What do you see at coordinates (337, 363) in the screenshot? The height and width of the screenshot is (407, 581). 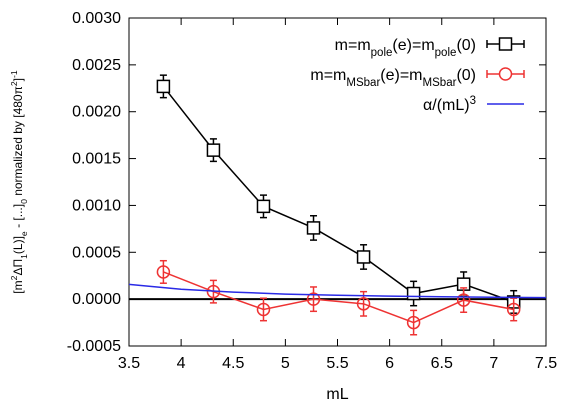 I see `x-tick-label: 5.5` at bounding box center [337, 363].